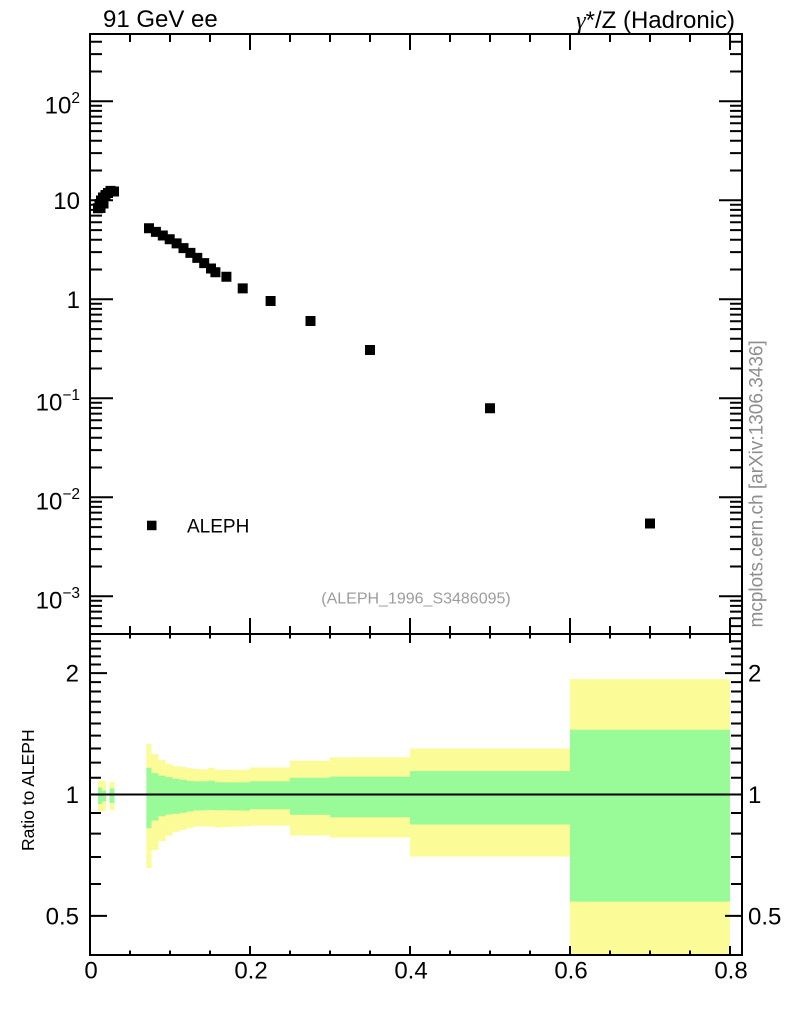  Describe the element at coordinates (655, 20) in the screenshot. I see `svg-text: γ*/Z (Hadronic)` at that location.